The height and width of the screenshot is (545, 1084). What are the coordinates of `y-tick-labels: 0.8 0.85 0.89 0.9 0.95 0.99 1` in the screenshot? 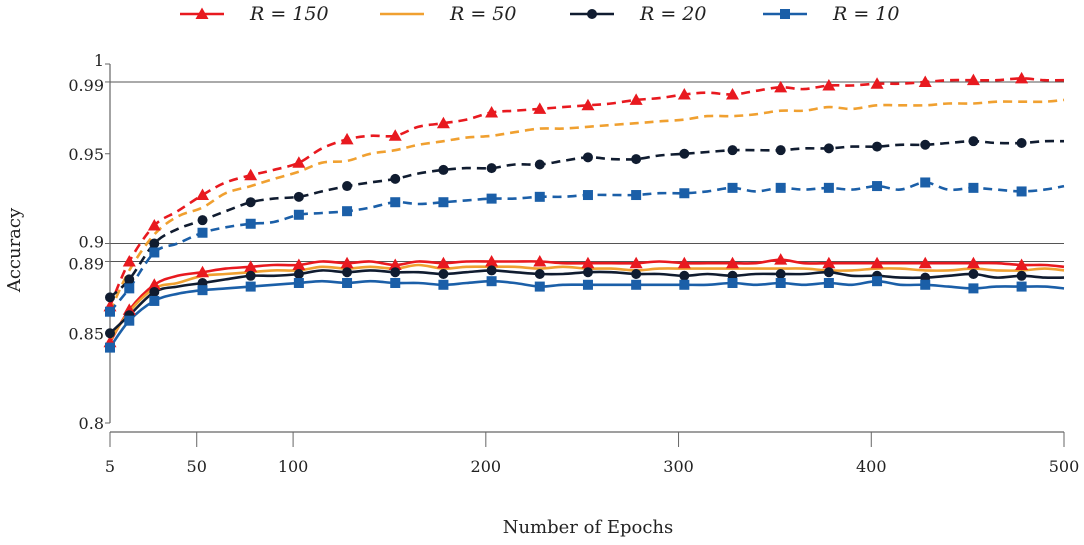 It's located at (86, 242).